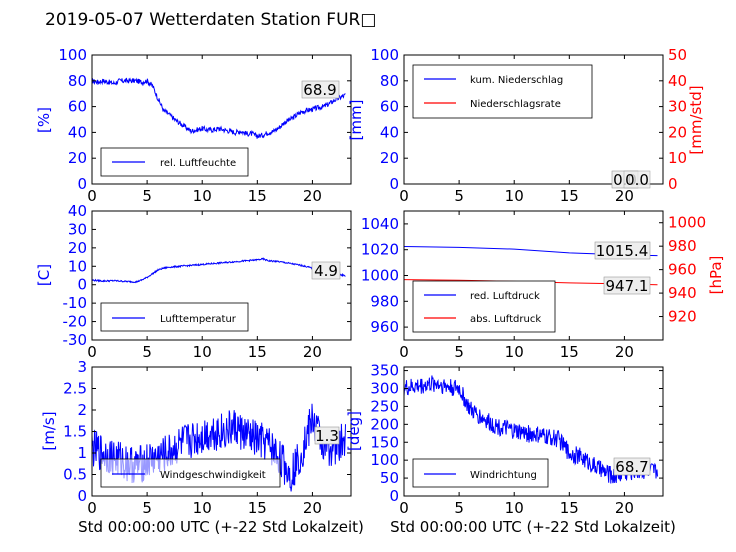 The image size is (736, 552). What do you see at coordinates (77, 211) in the screenshot?
I see `temperature-ytick-label: 40` at bounding box center [77, 211].